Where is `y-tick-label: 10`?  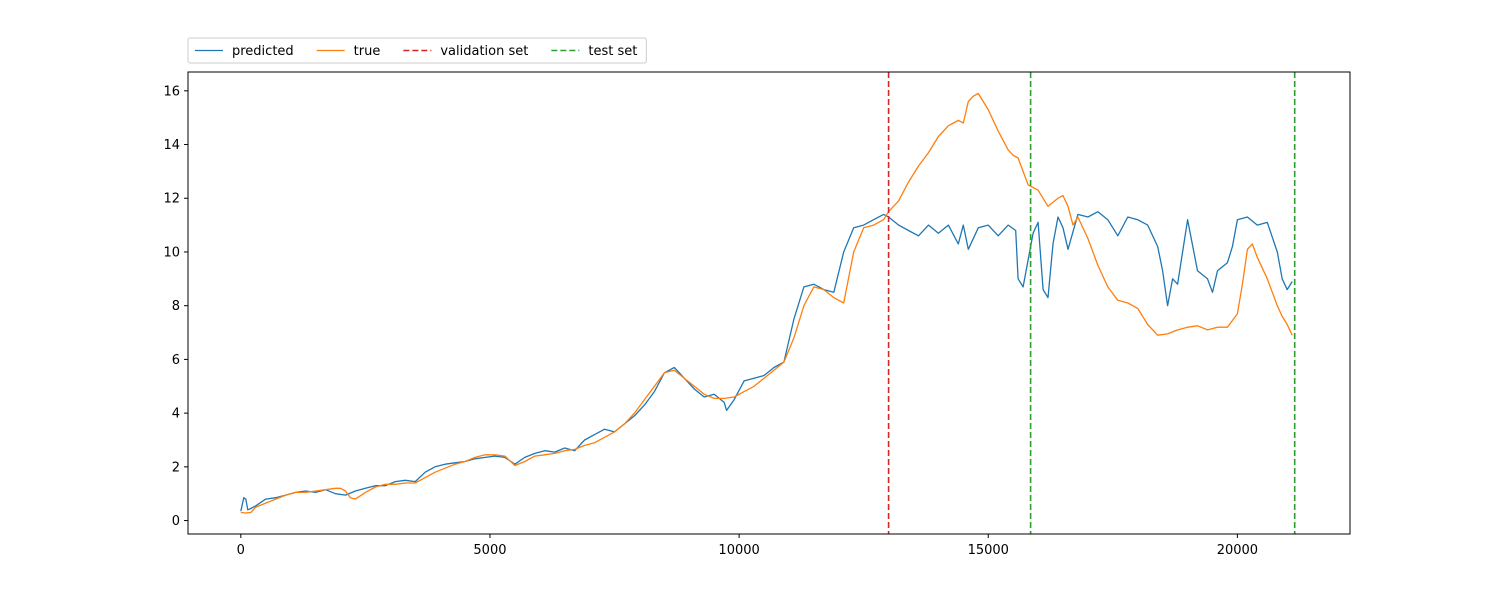 y-tick-label: 10 is located at coordinates (171, 252).